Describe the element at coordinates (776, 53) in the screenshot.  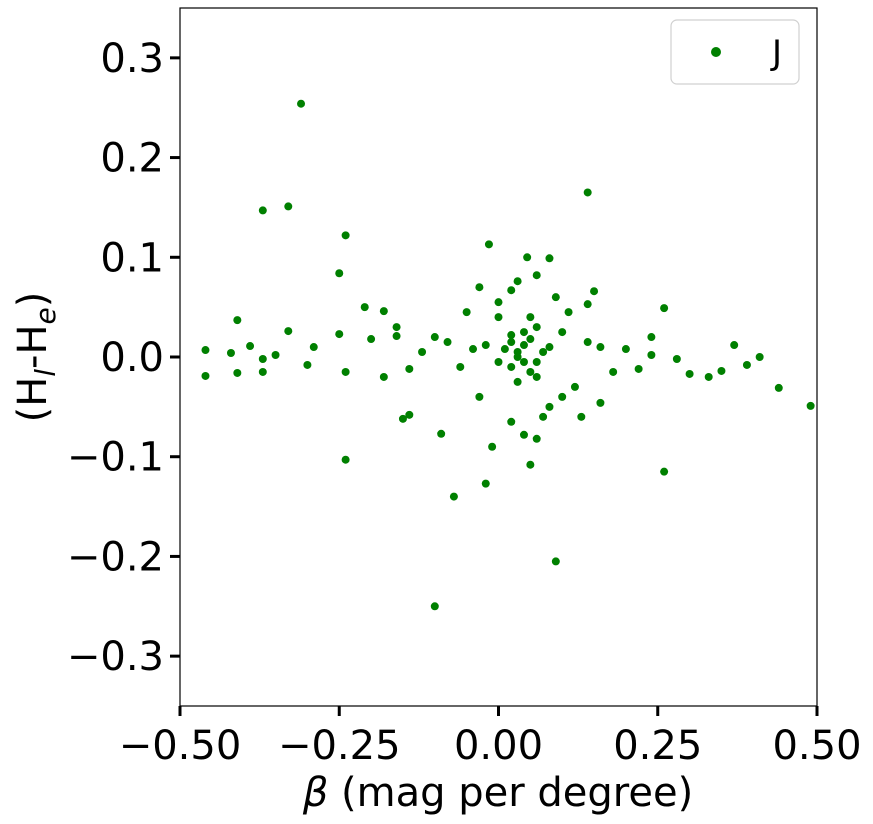
I see `legend-label: J` at that location.